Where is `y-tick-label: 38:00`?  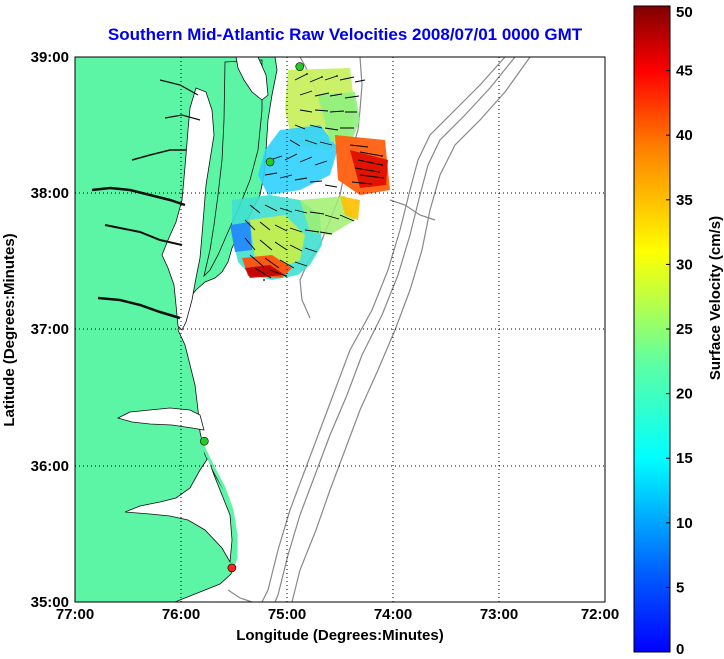 y-tick-label: 38:00 is located at coordinates (50, 193).